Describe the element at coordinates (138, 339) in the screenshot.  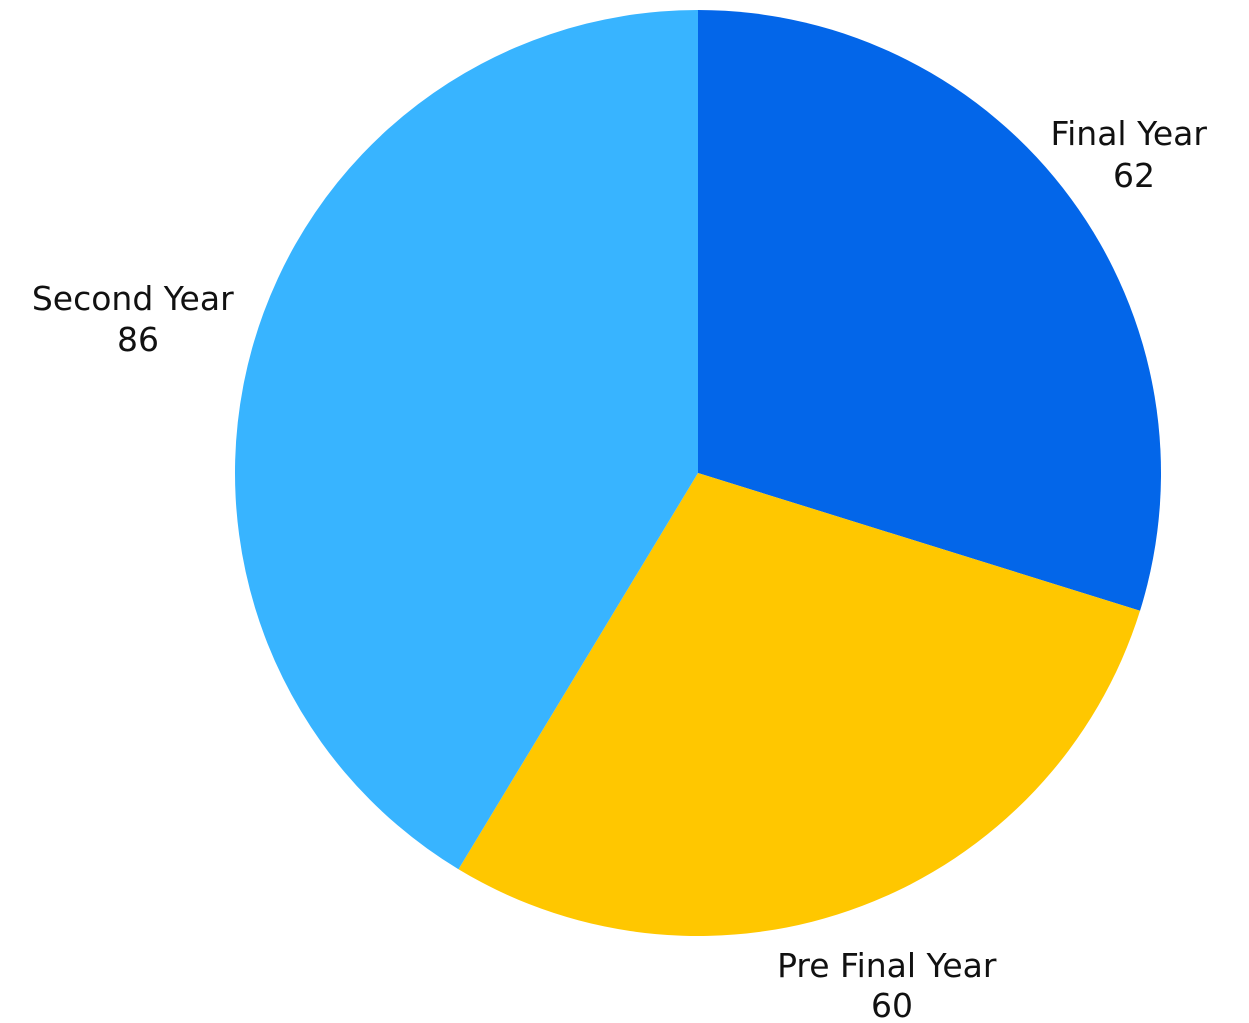
I see `label-second-year-value: 86` at that location.